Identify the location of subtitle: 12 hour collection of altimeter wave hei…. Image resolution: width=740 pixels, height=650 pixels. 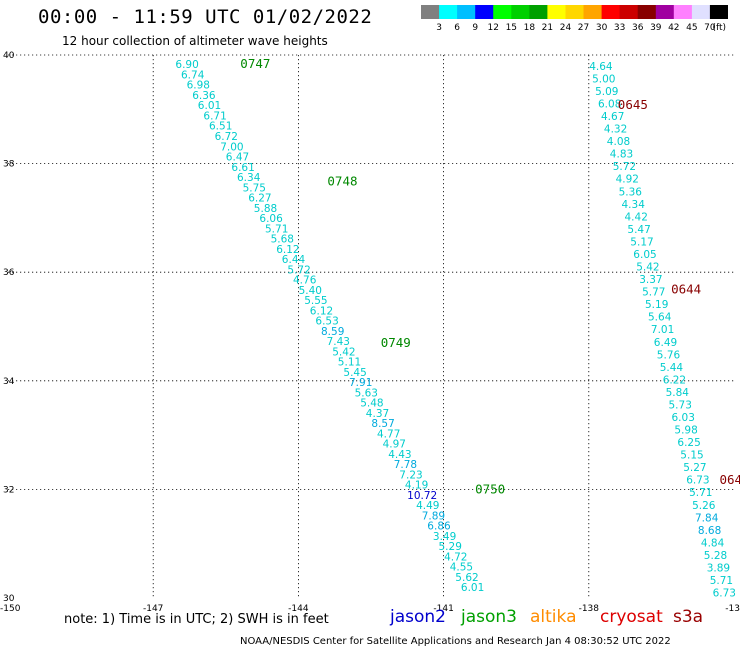
(195, 41).